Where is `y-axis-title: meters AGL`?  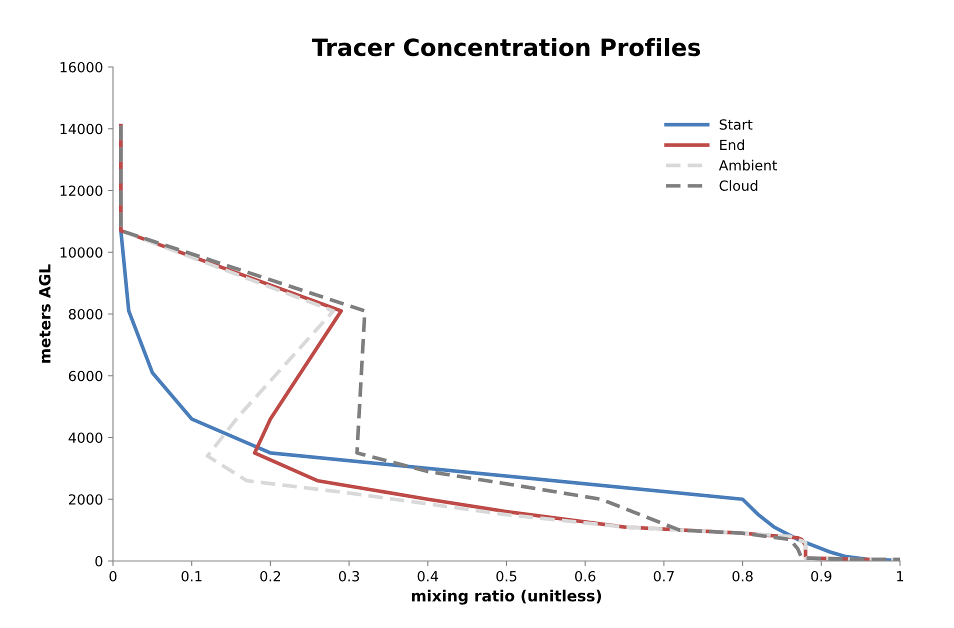
y-axis-title: meters AGL is located at coordinates (45, 313).